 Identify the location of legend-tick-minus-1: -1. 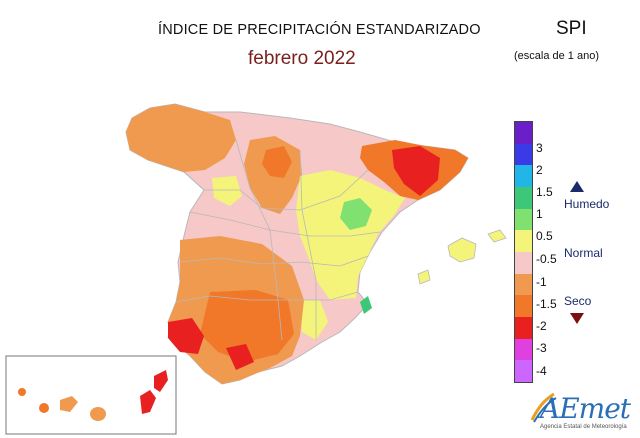
(541, 282).